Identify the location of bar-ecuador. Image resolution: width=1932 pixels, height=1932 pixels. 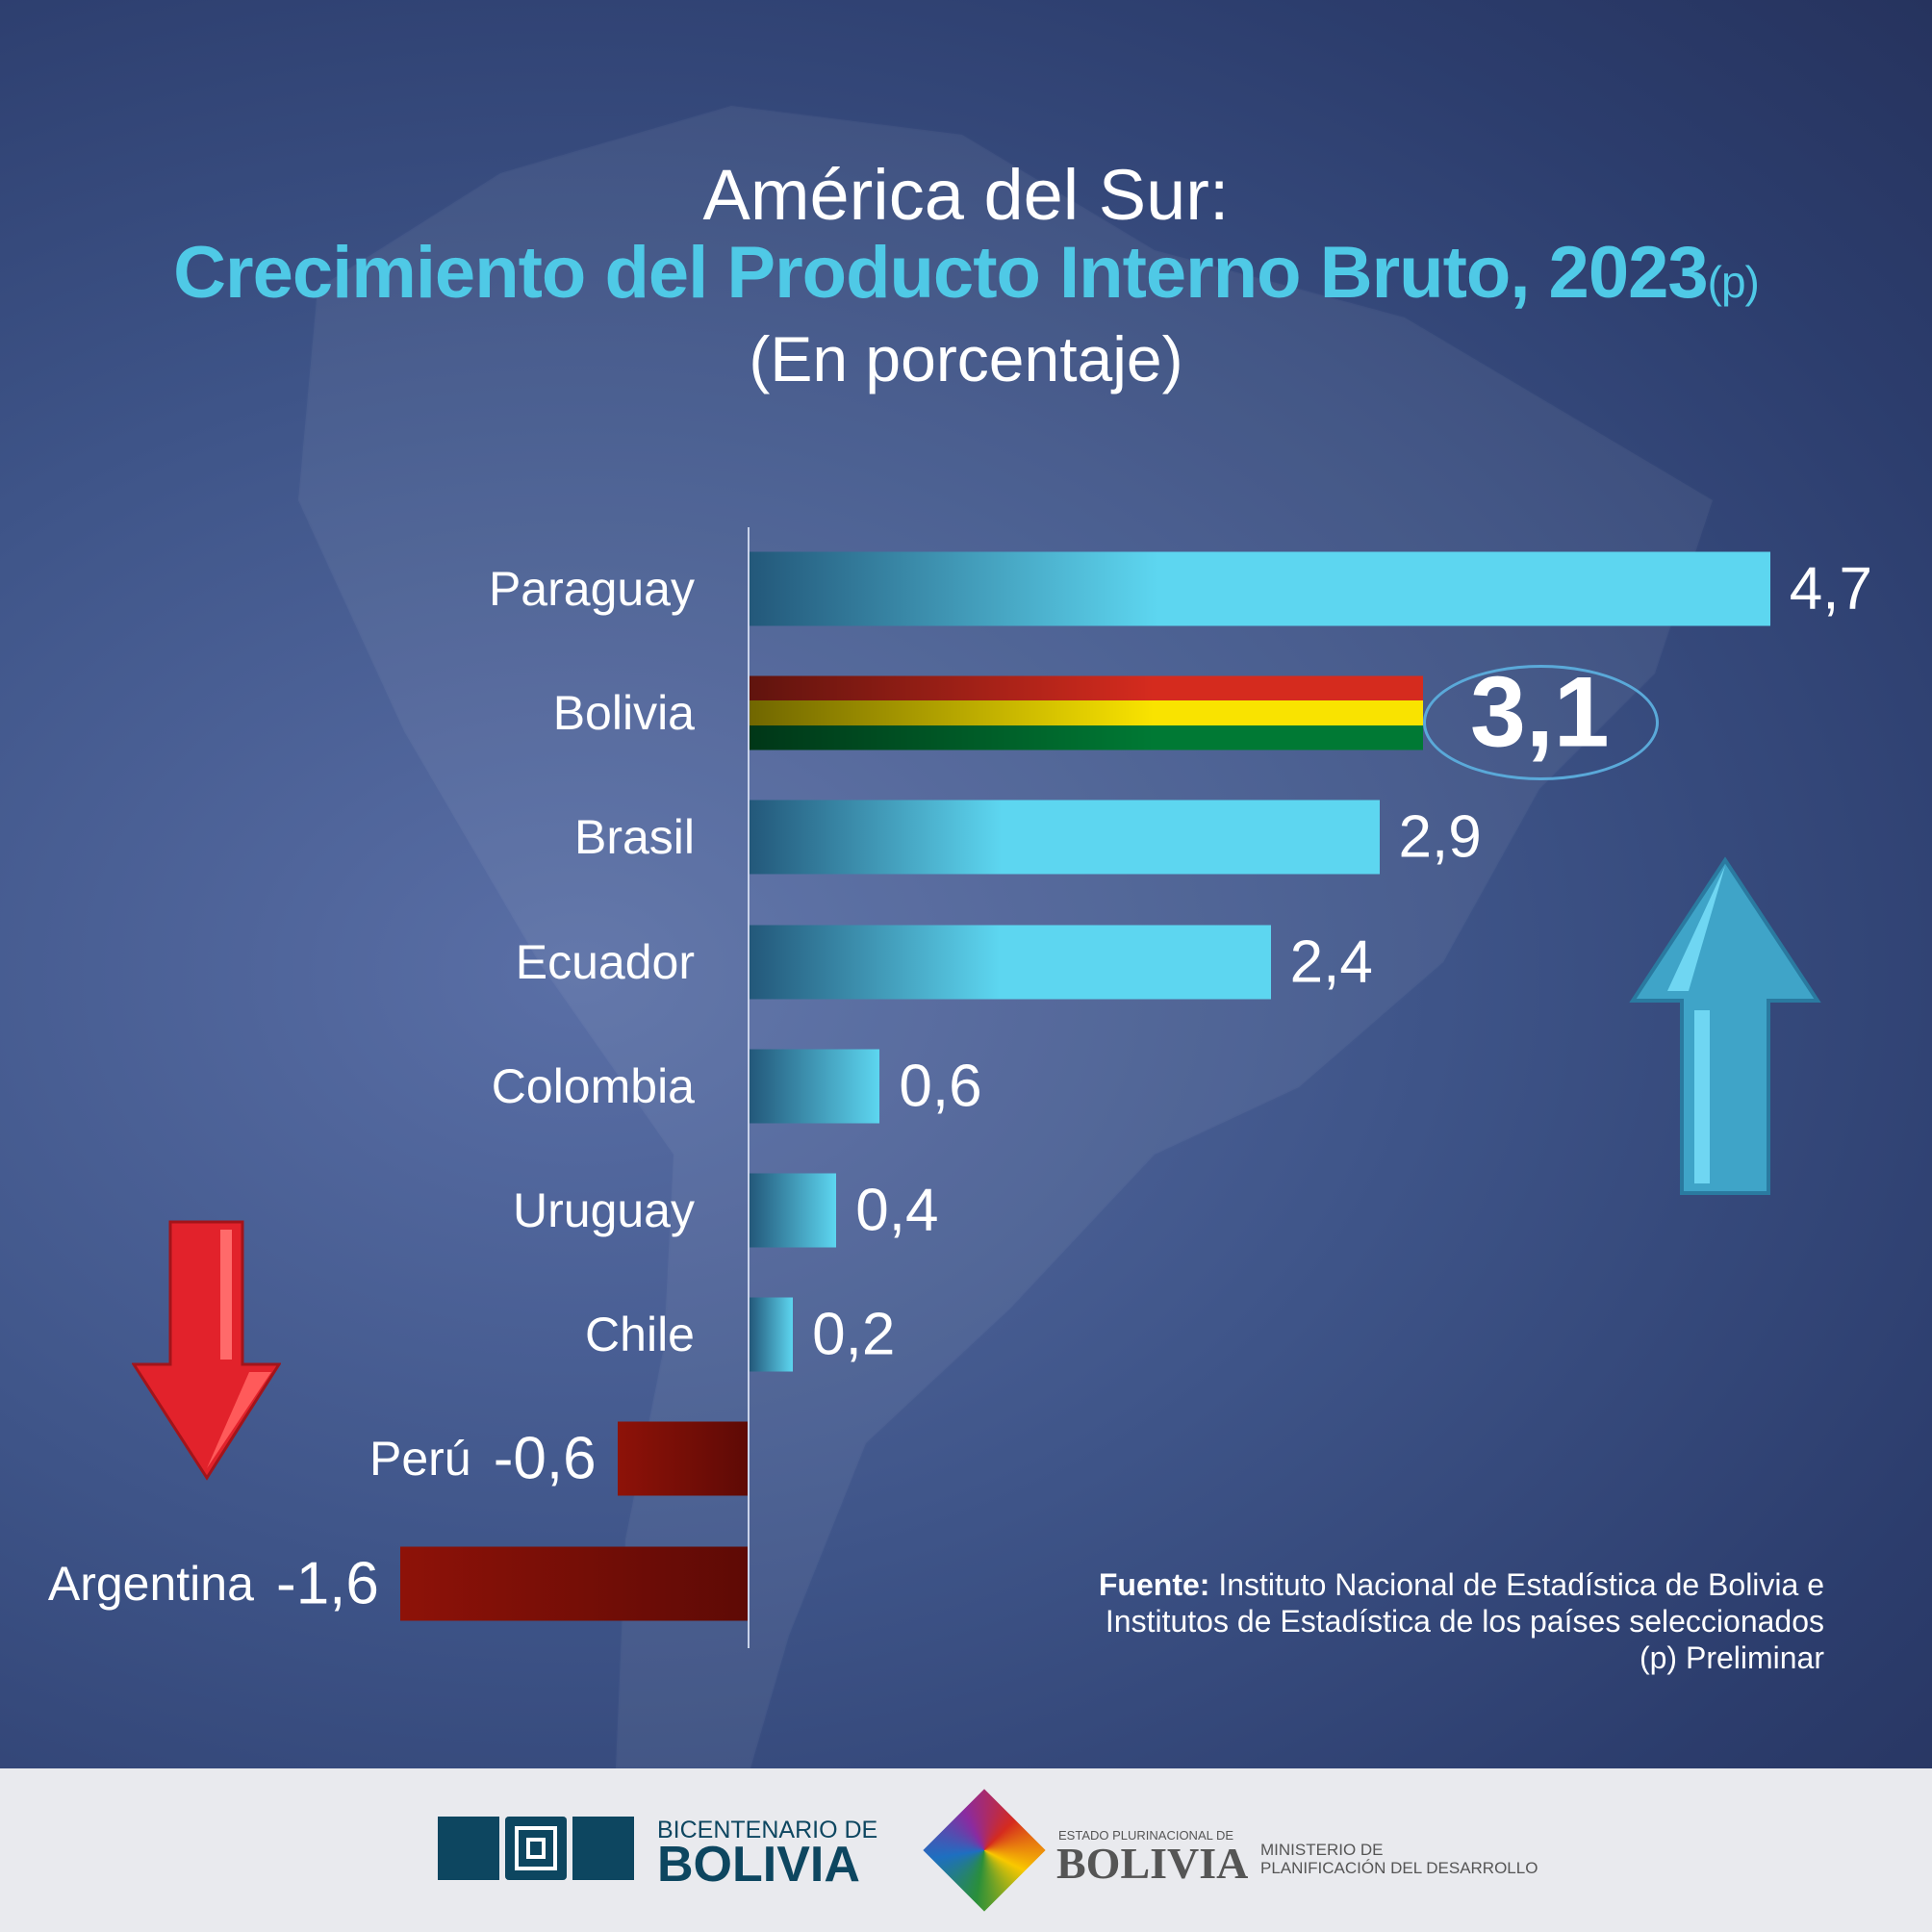
(1010, 962).